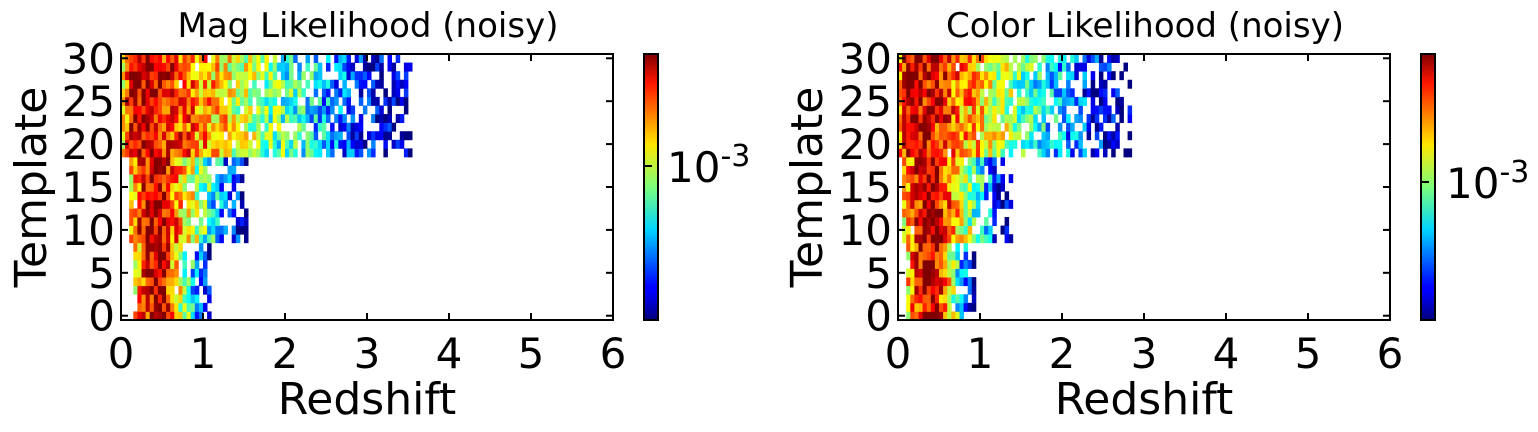 This screenshot has height=432, width=1538. Describe the element at coordinates (88, 187) in the screenshot. I see `y-tick-label: 15` at that location.